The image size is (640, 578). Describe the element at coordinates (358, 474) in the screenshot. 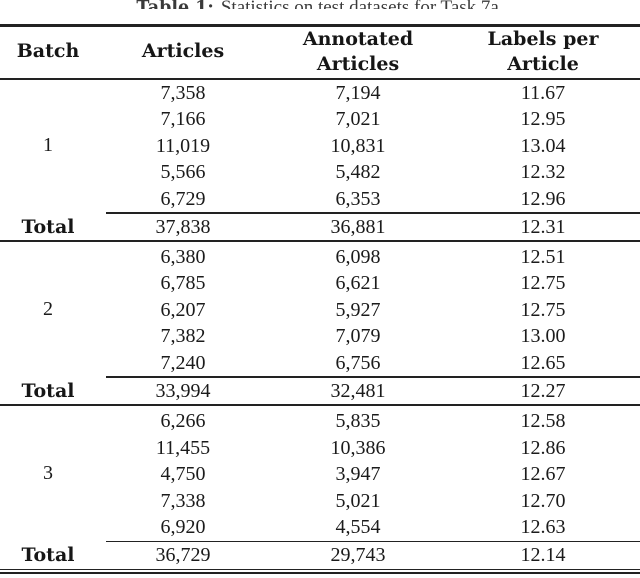

I see `cell-annotated-articles: 3,947` at that location.